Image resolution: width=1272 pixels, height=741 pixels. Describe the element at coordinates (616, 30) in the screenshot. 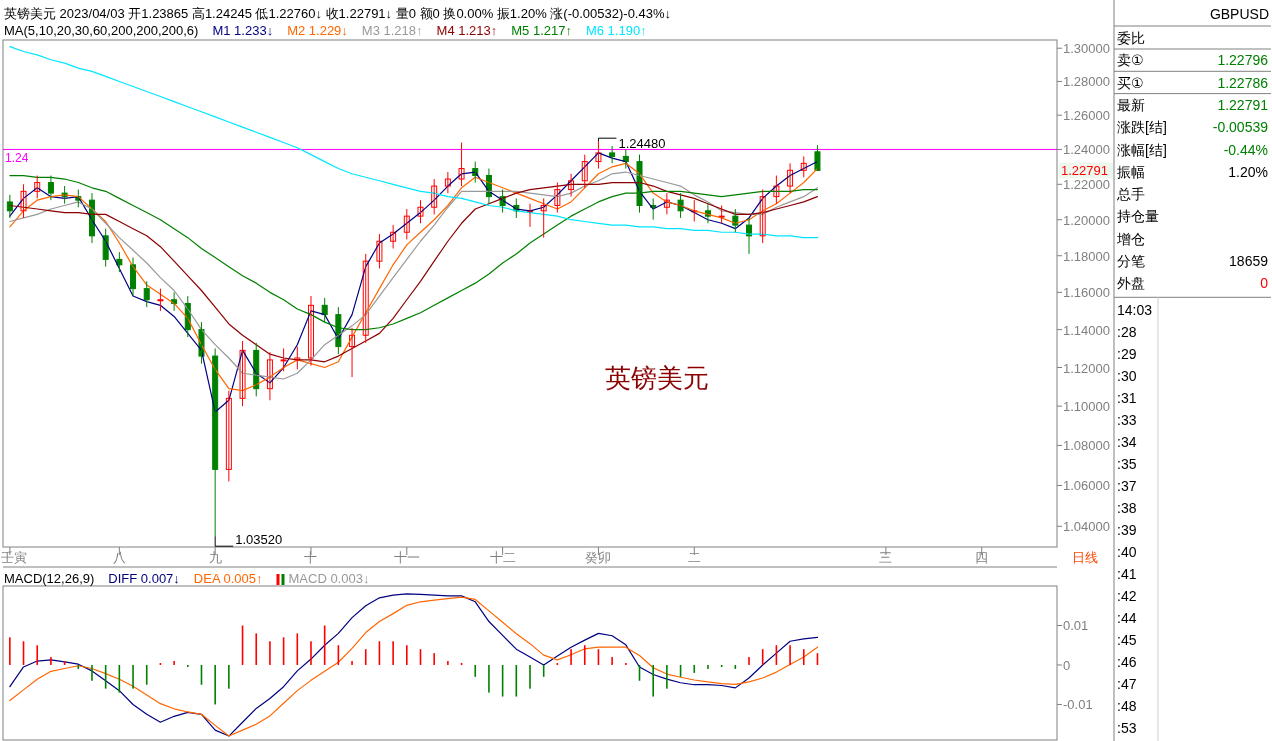

I see `text: M6 1.190↑` at that location.